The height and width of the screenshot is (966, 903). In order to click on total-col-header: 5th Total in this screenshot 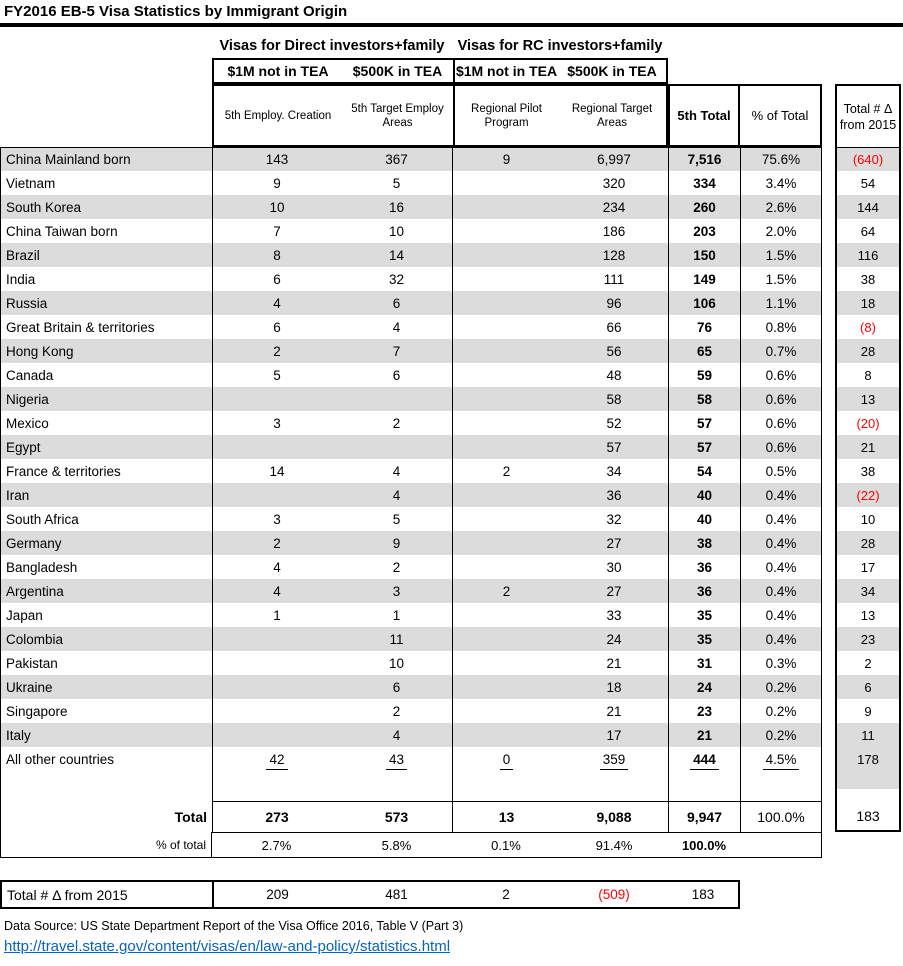, I will do `click(704, 115)`.